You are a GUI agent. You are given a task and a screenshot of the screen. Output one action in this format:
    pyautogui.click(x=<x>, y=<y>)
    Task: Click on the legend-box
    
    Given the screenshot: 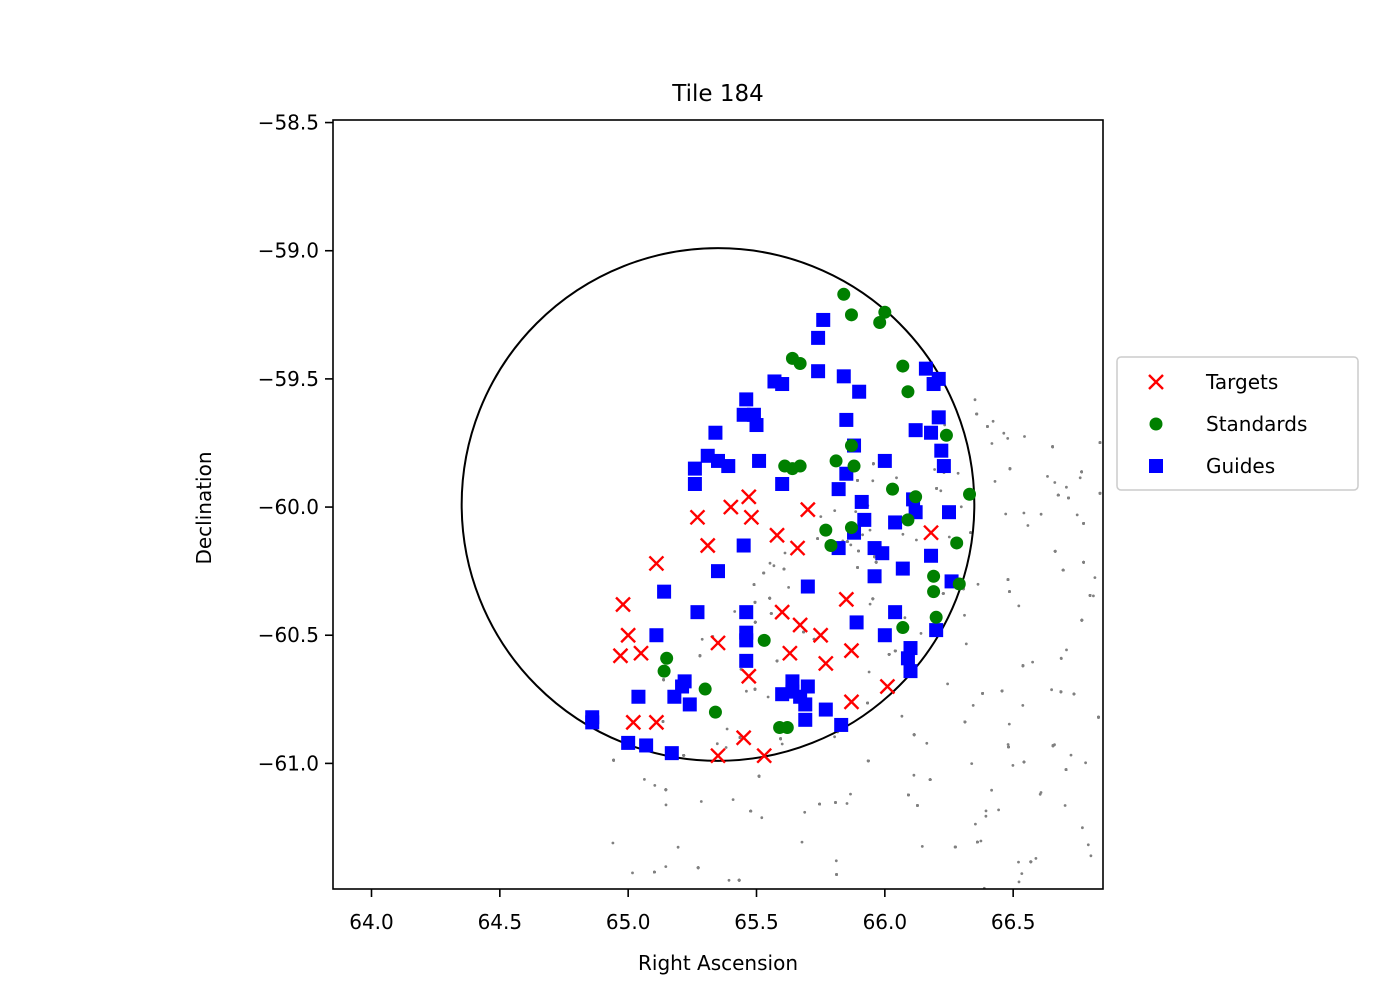 What is the action you would take?
    pyautogui.click(x=1237, y=423)
    